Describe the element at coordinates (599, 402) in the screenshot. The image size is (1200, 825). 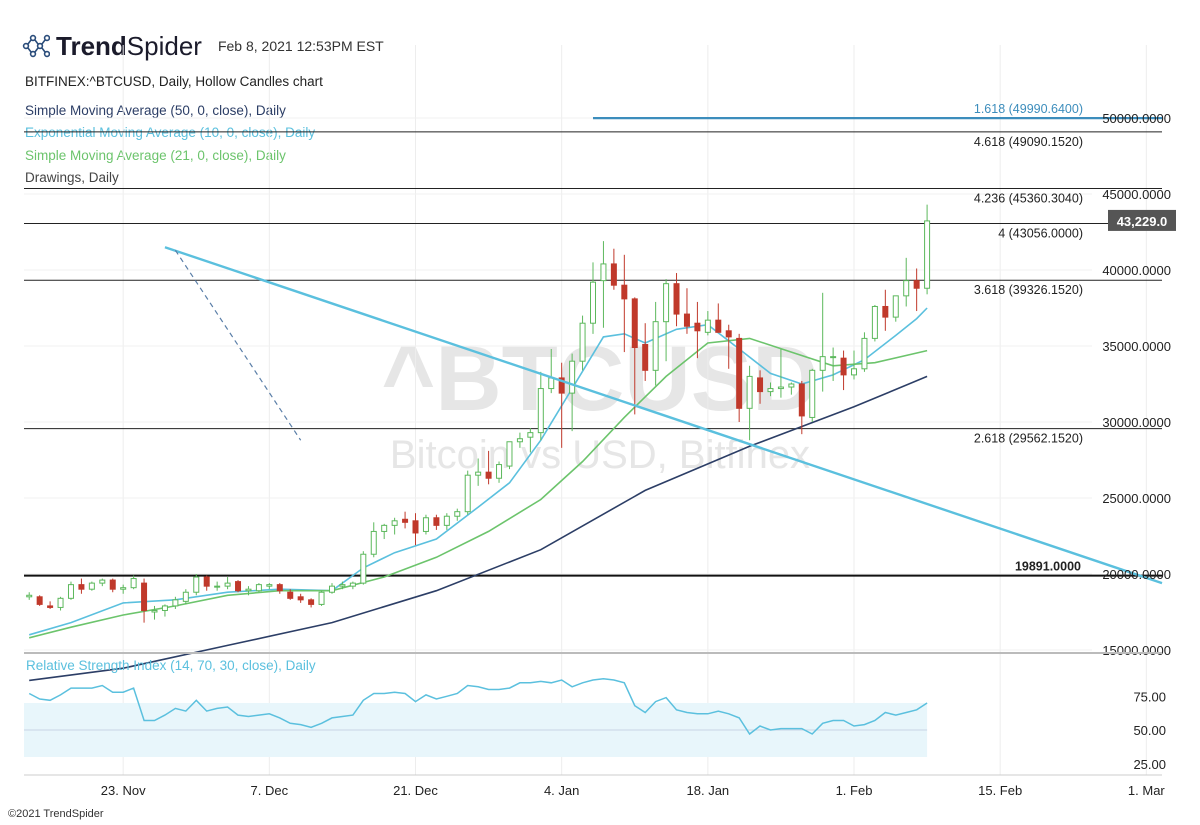
I see `watermark: ^BTCUSD Bitcoin vs USD, Bitfinex` at that location.